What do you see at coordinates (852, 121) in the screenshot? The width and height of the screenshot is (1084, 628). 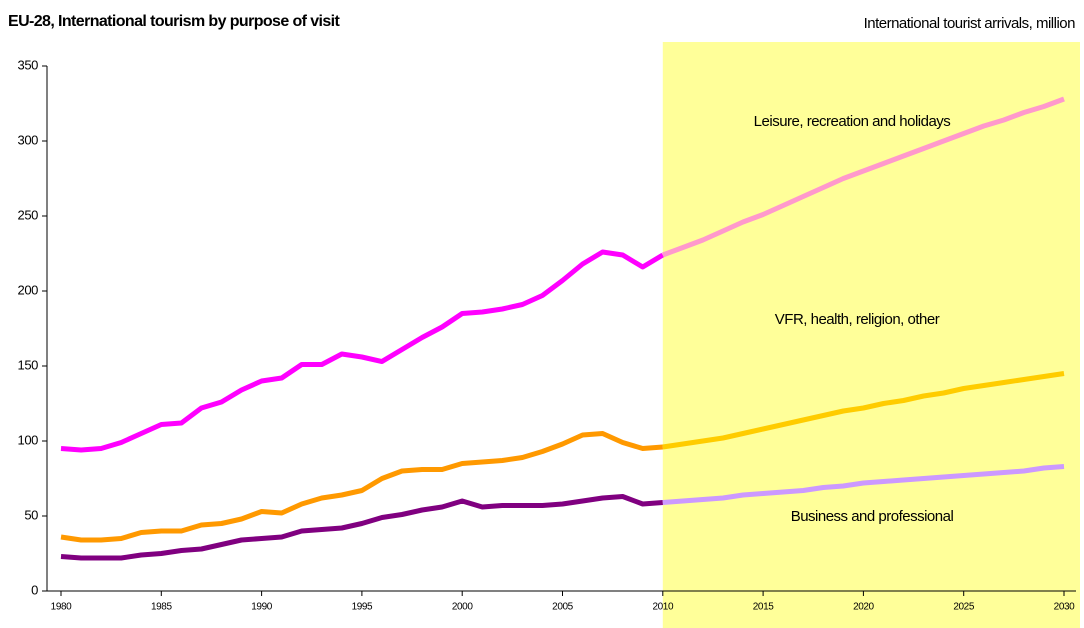 I see `series-label: Leisure, recreation and holidays` at bounding box center [852, 121].